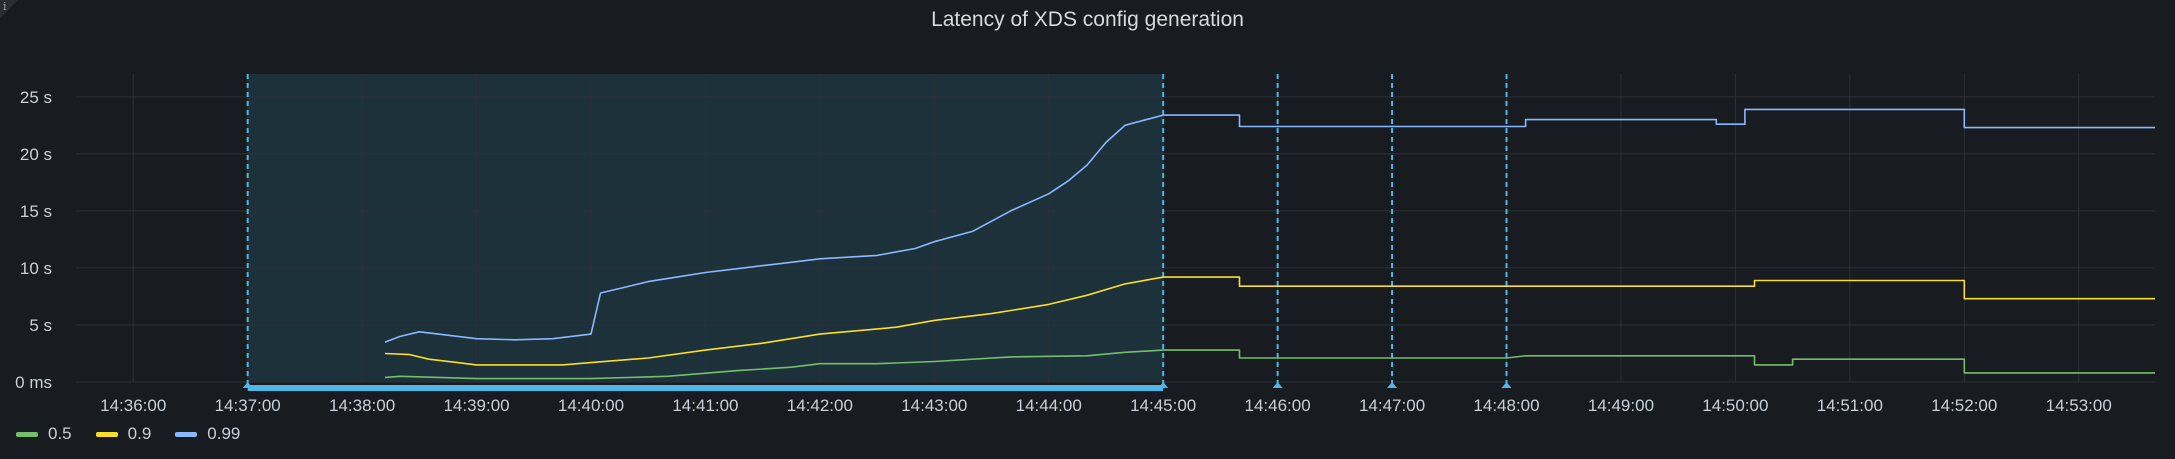 The width and height of the screenshot is (2175, 459). Describe the element at coordinates (36, 97) in the screenshot. I see `y-tick-label: 25 s` at that location.